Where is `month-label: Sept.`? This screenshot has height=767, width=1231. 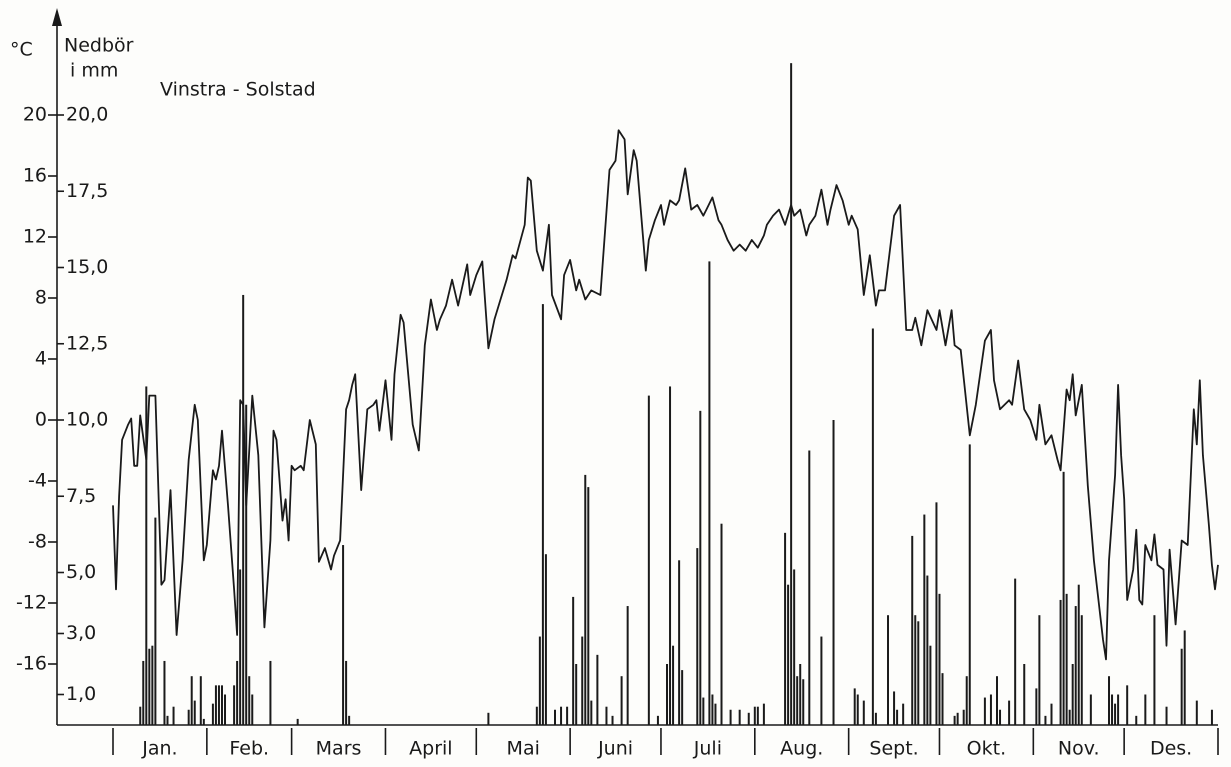 month-label: Sept. is located at coordinates (893, 749).